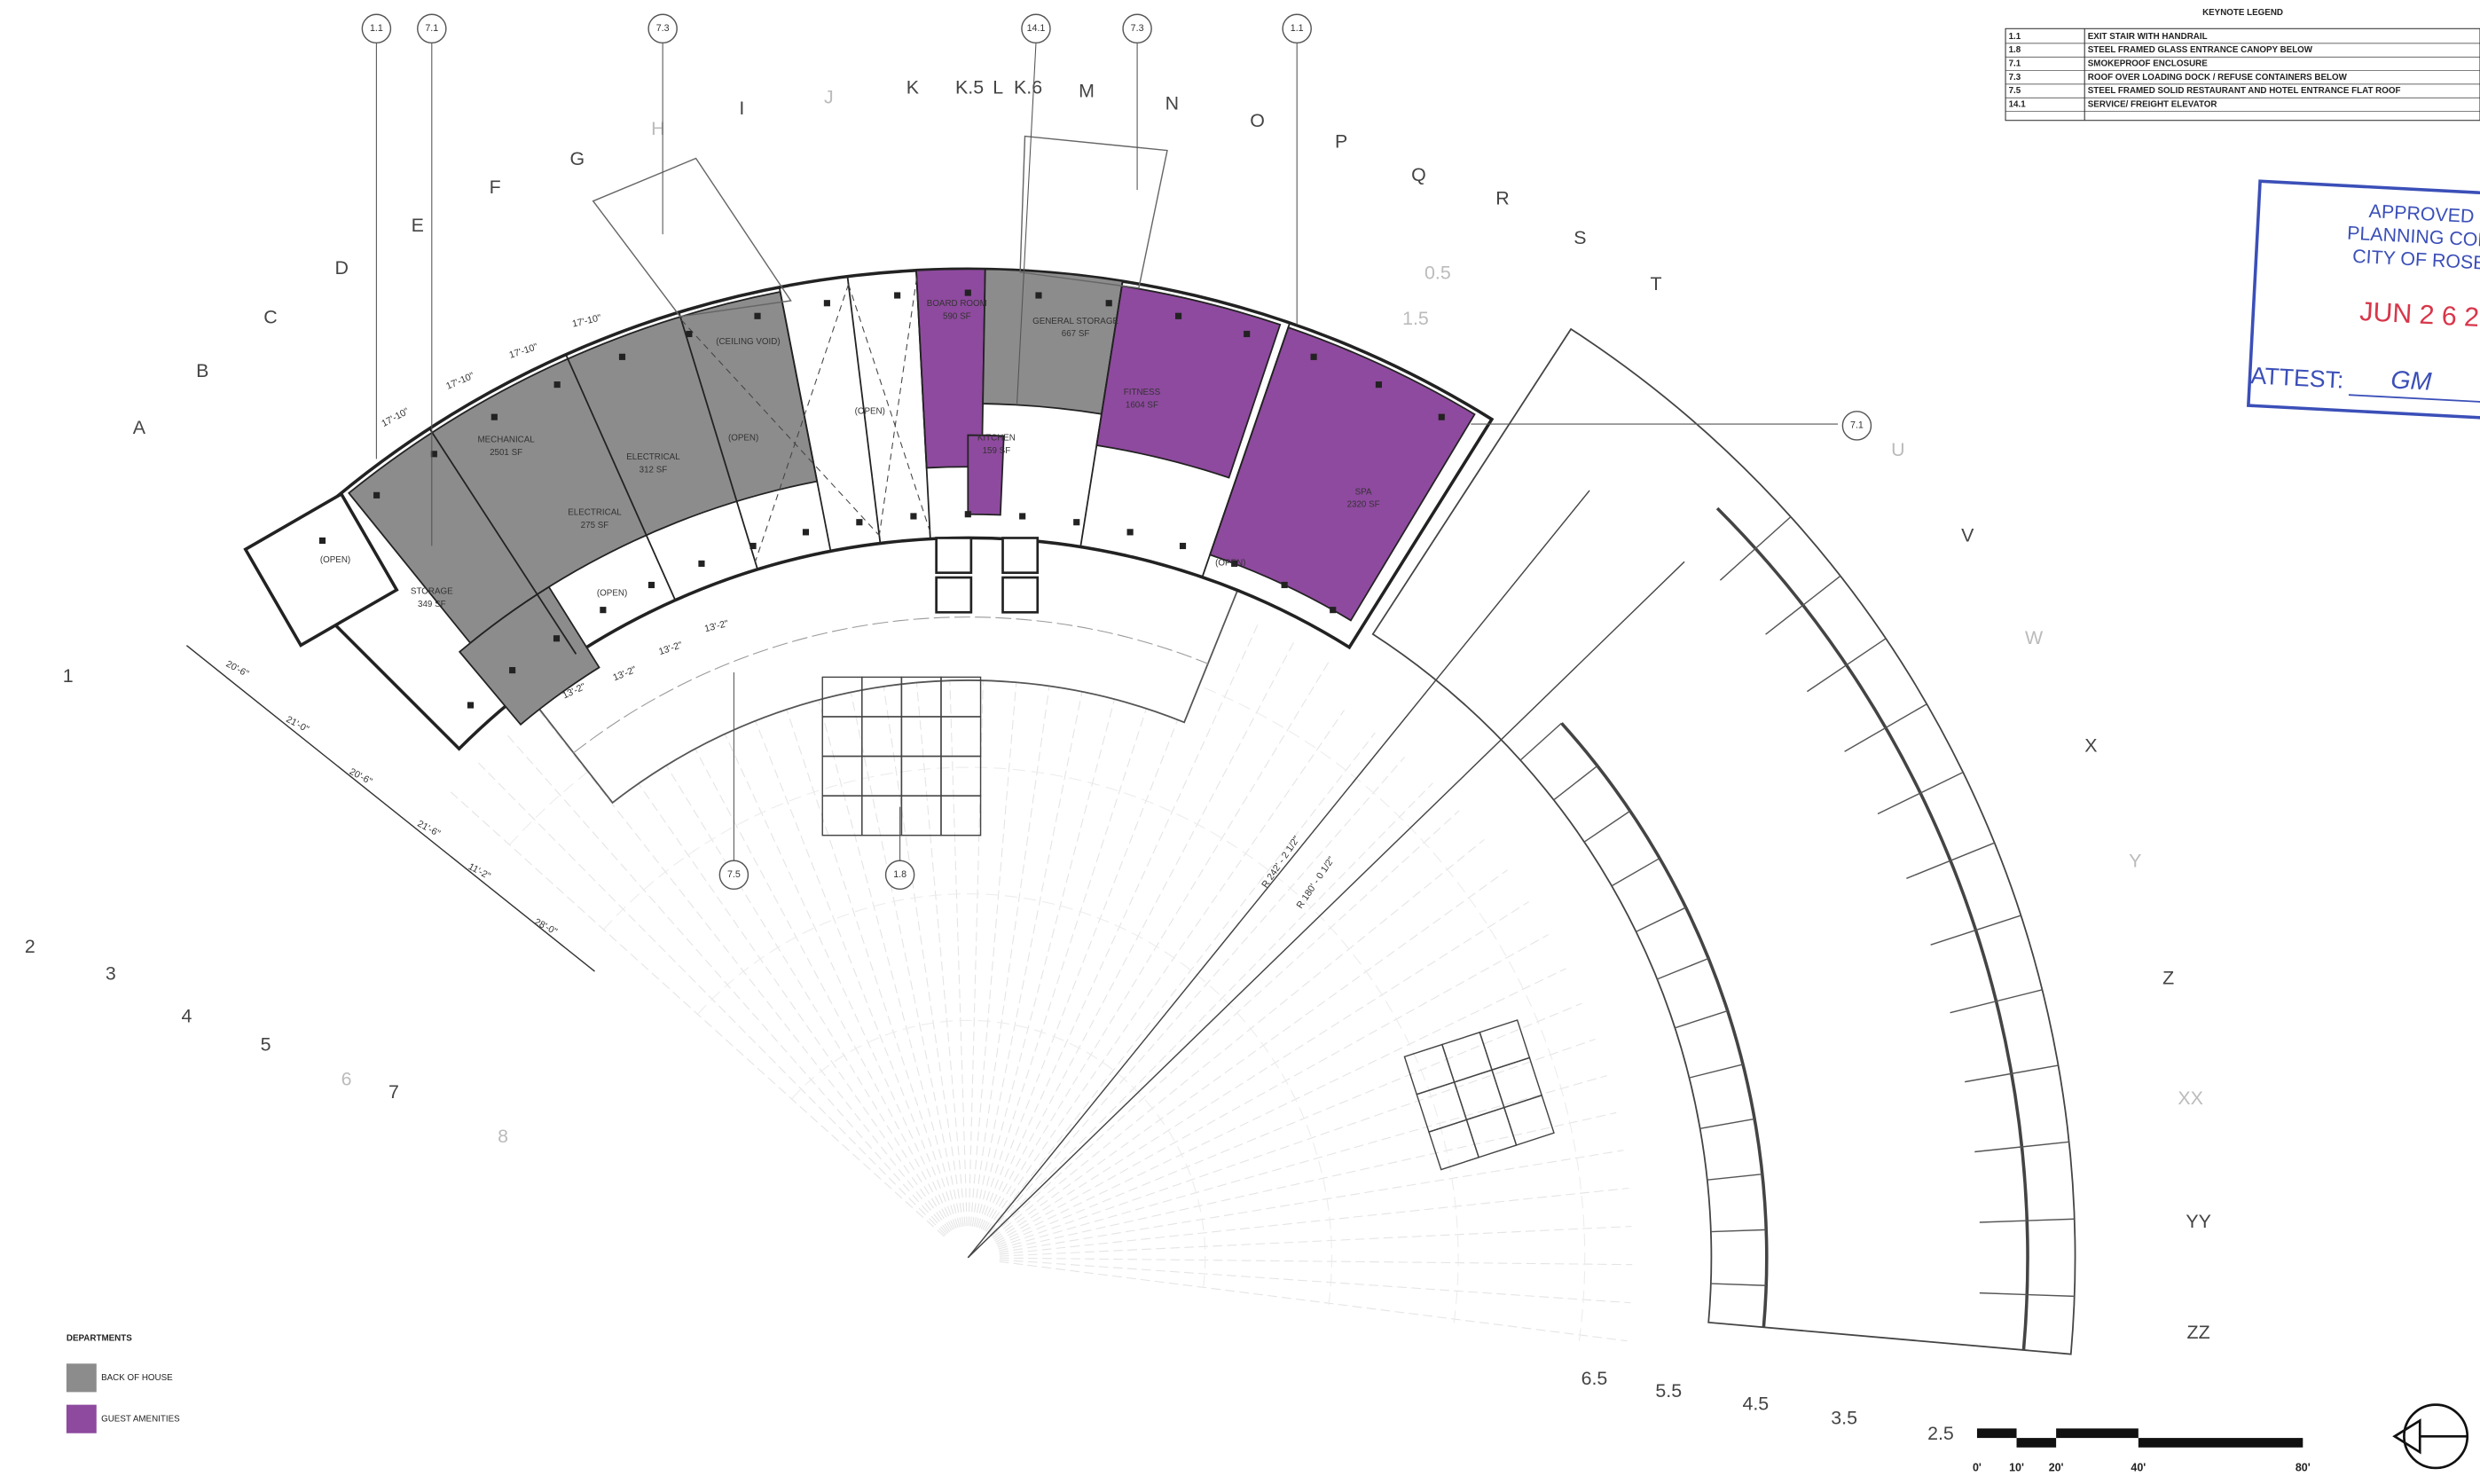  Describe the element at coordinates (970, 87) in the screenshot. I see `grid-letter: K.5` at that location.